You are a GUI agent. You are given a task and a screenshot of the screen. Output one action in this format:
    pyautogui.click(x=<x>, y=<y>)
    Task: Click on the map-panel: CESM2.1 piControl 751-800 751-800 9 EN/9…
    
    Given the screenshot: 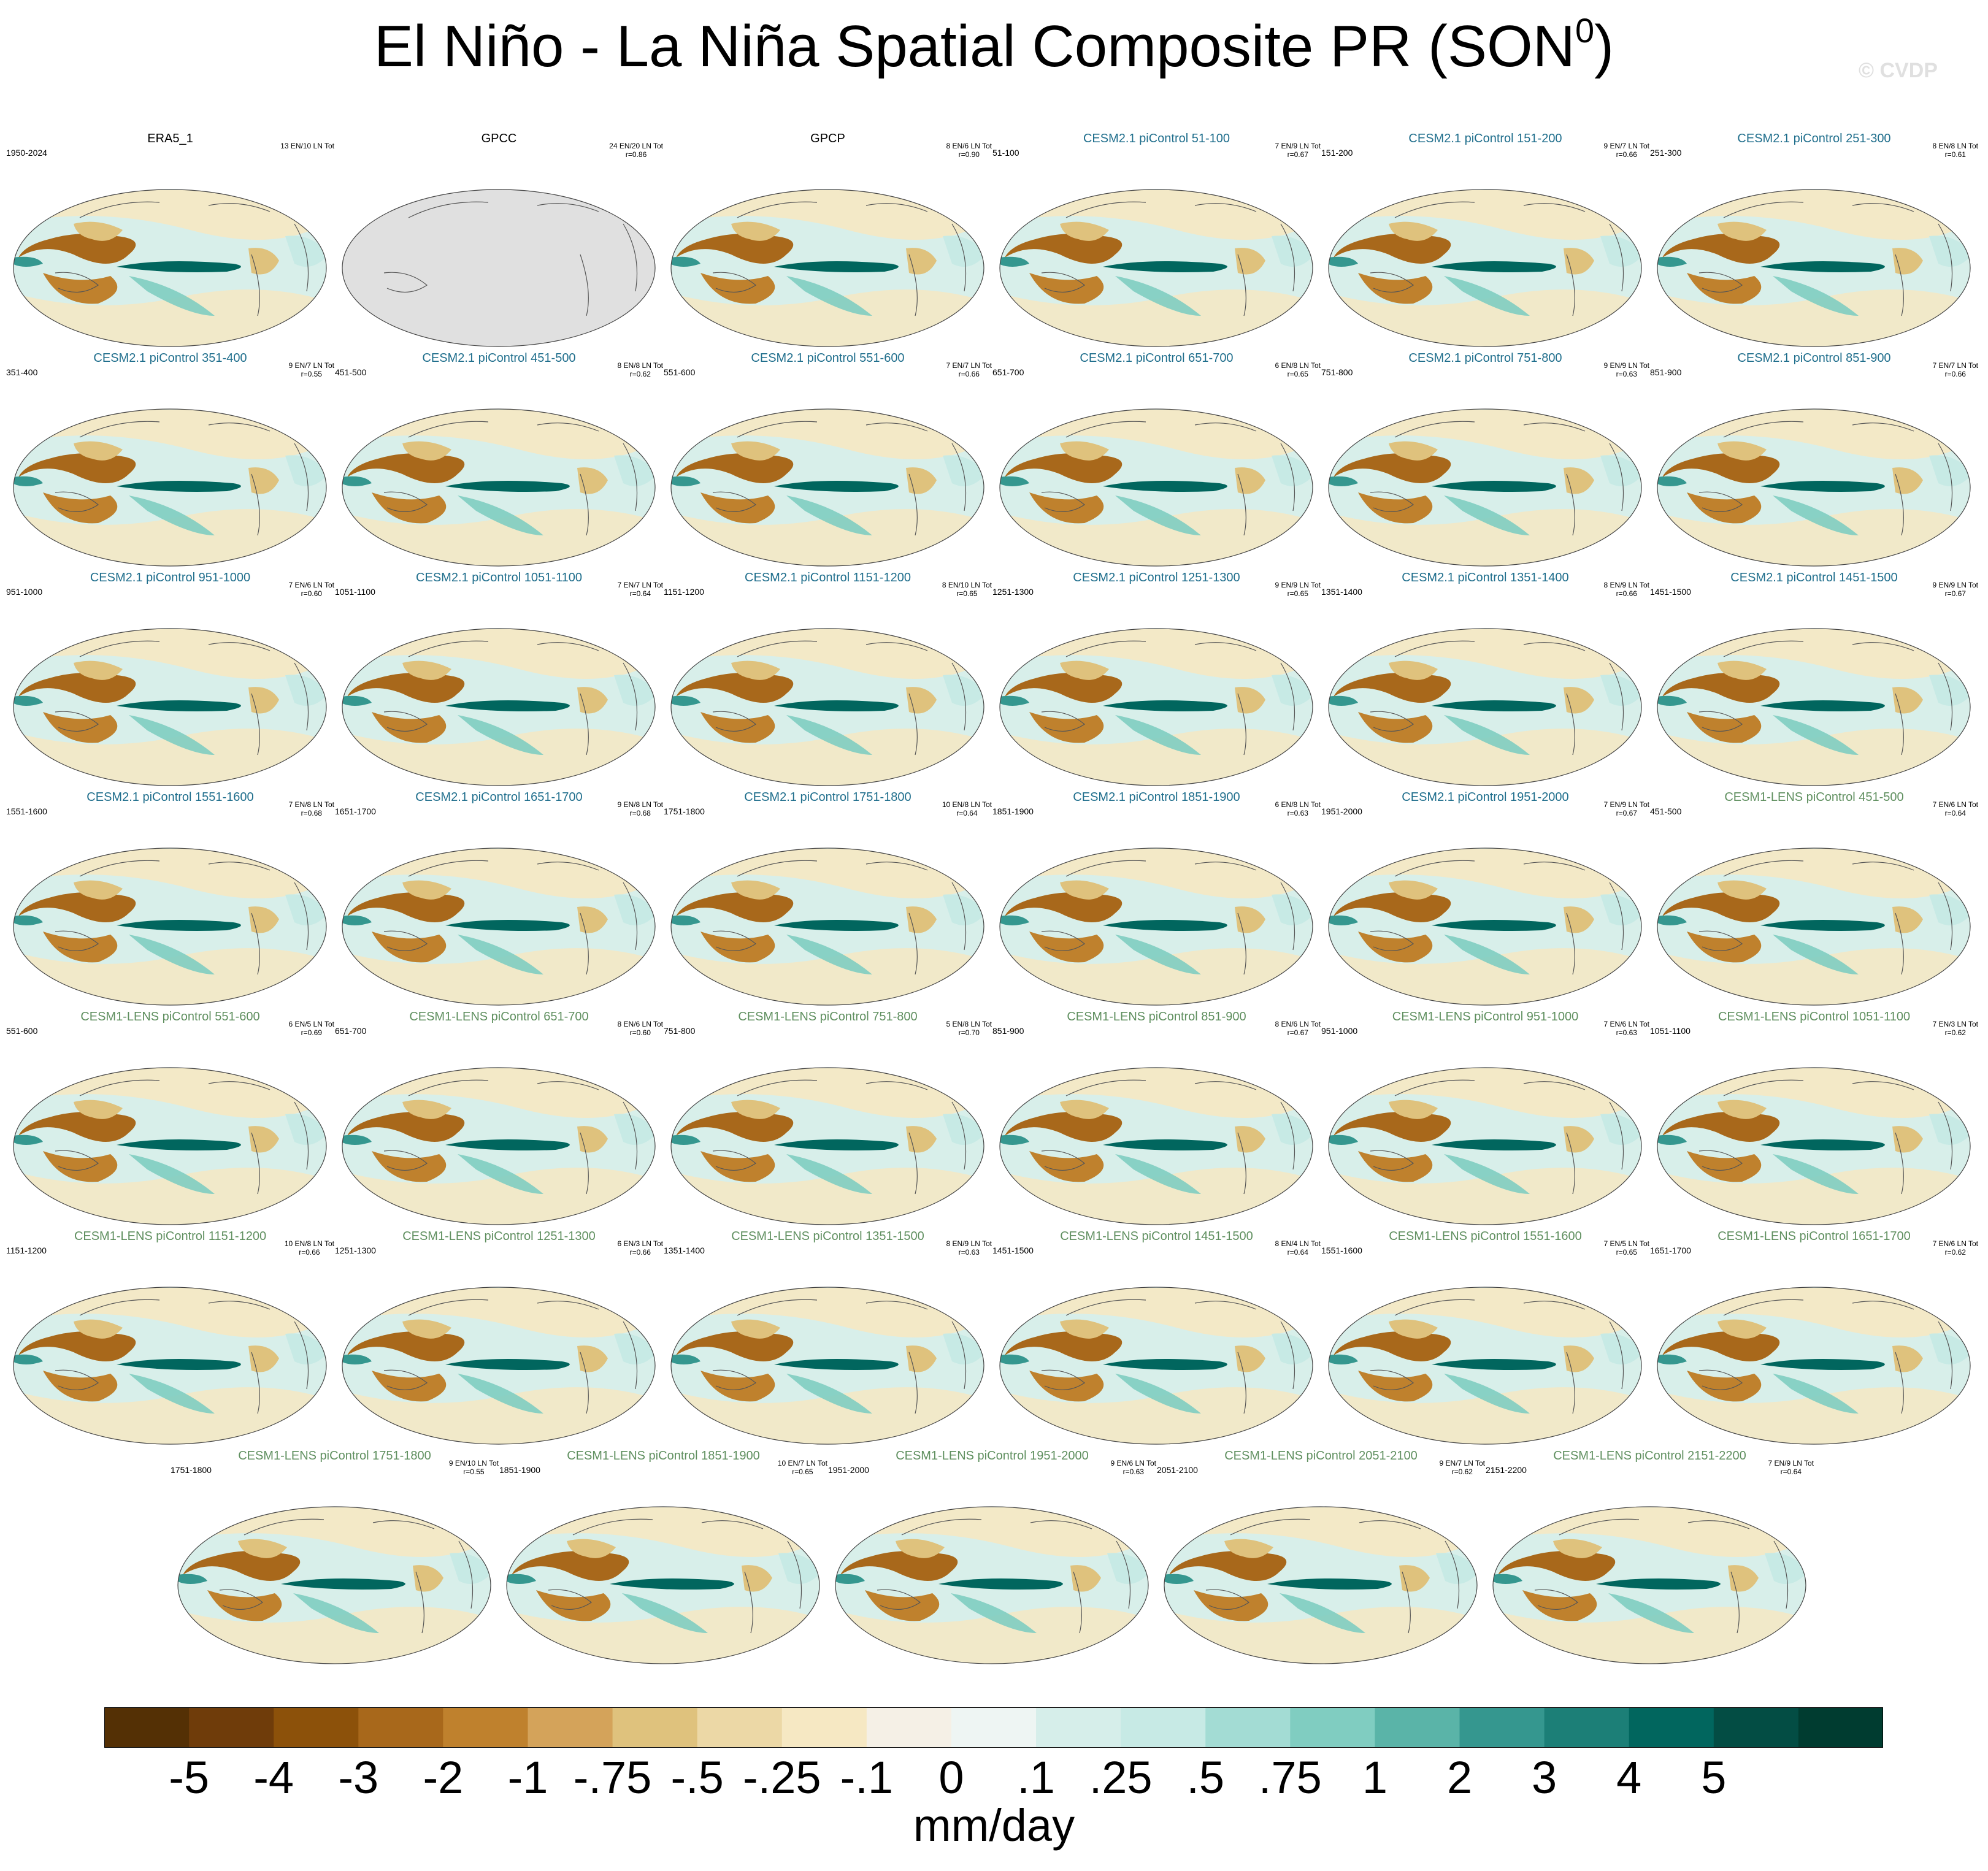 What is the action you would take?
    pyautogui.click(x=1485, y=462)
    